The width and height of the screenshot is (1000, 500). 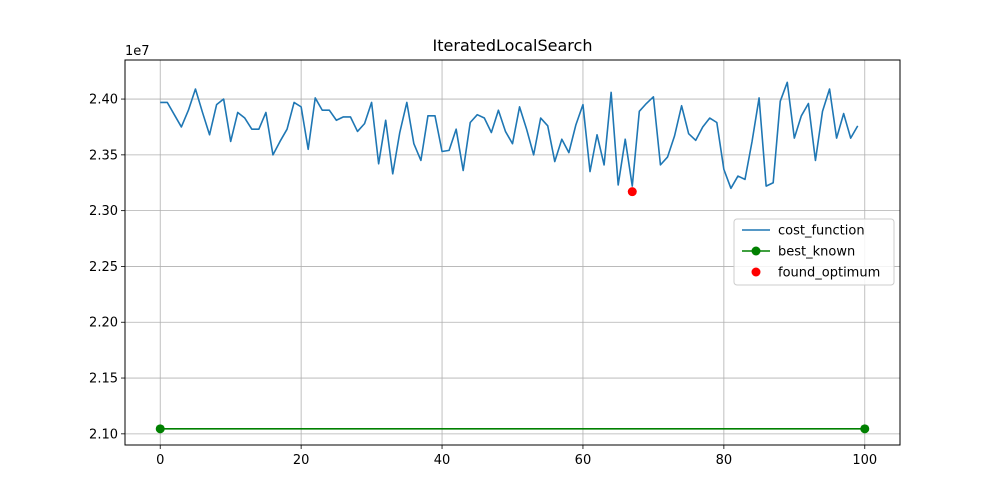 I want to click on y-tick-label: 2.10, so click(x=103, y=434).